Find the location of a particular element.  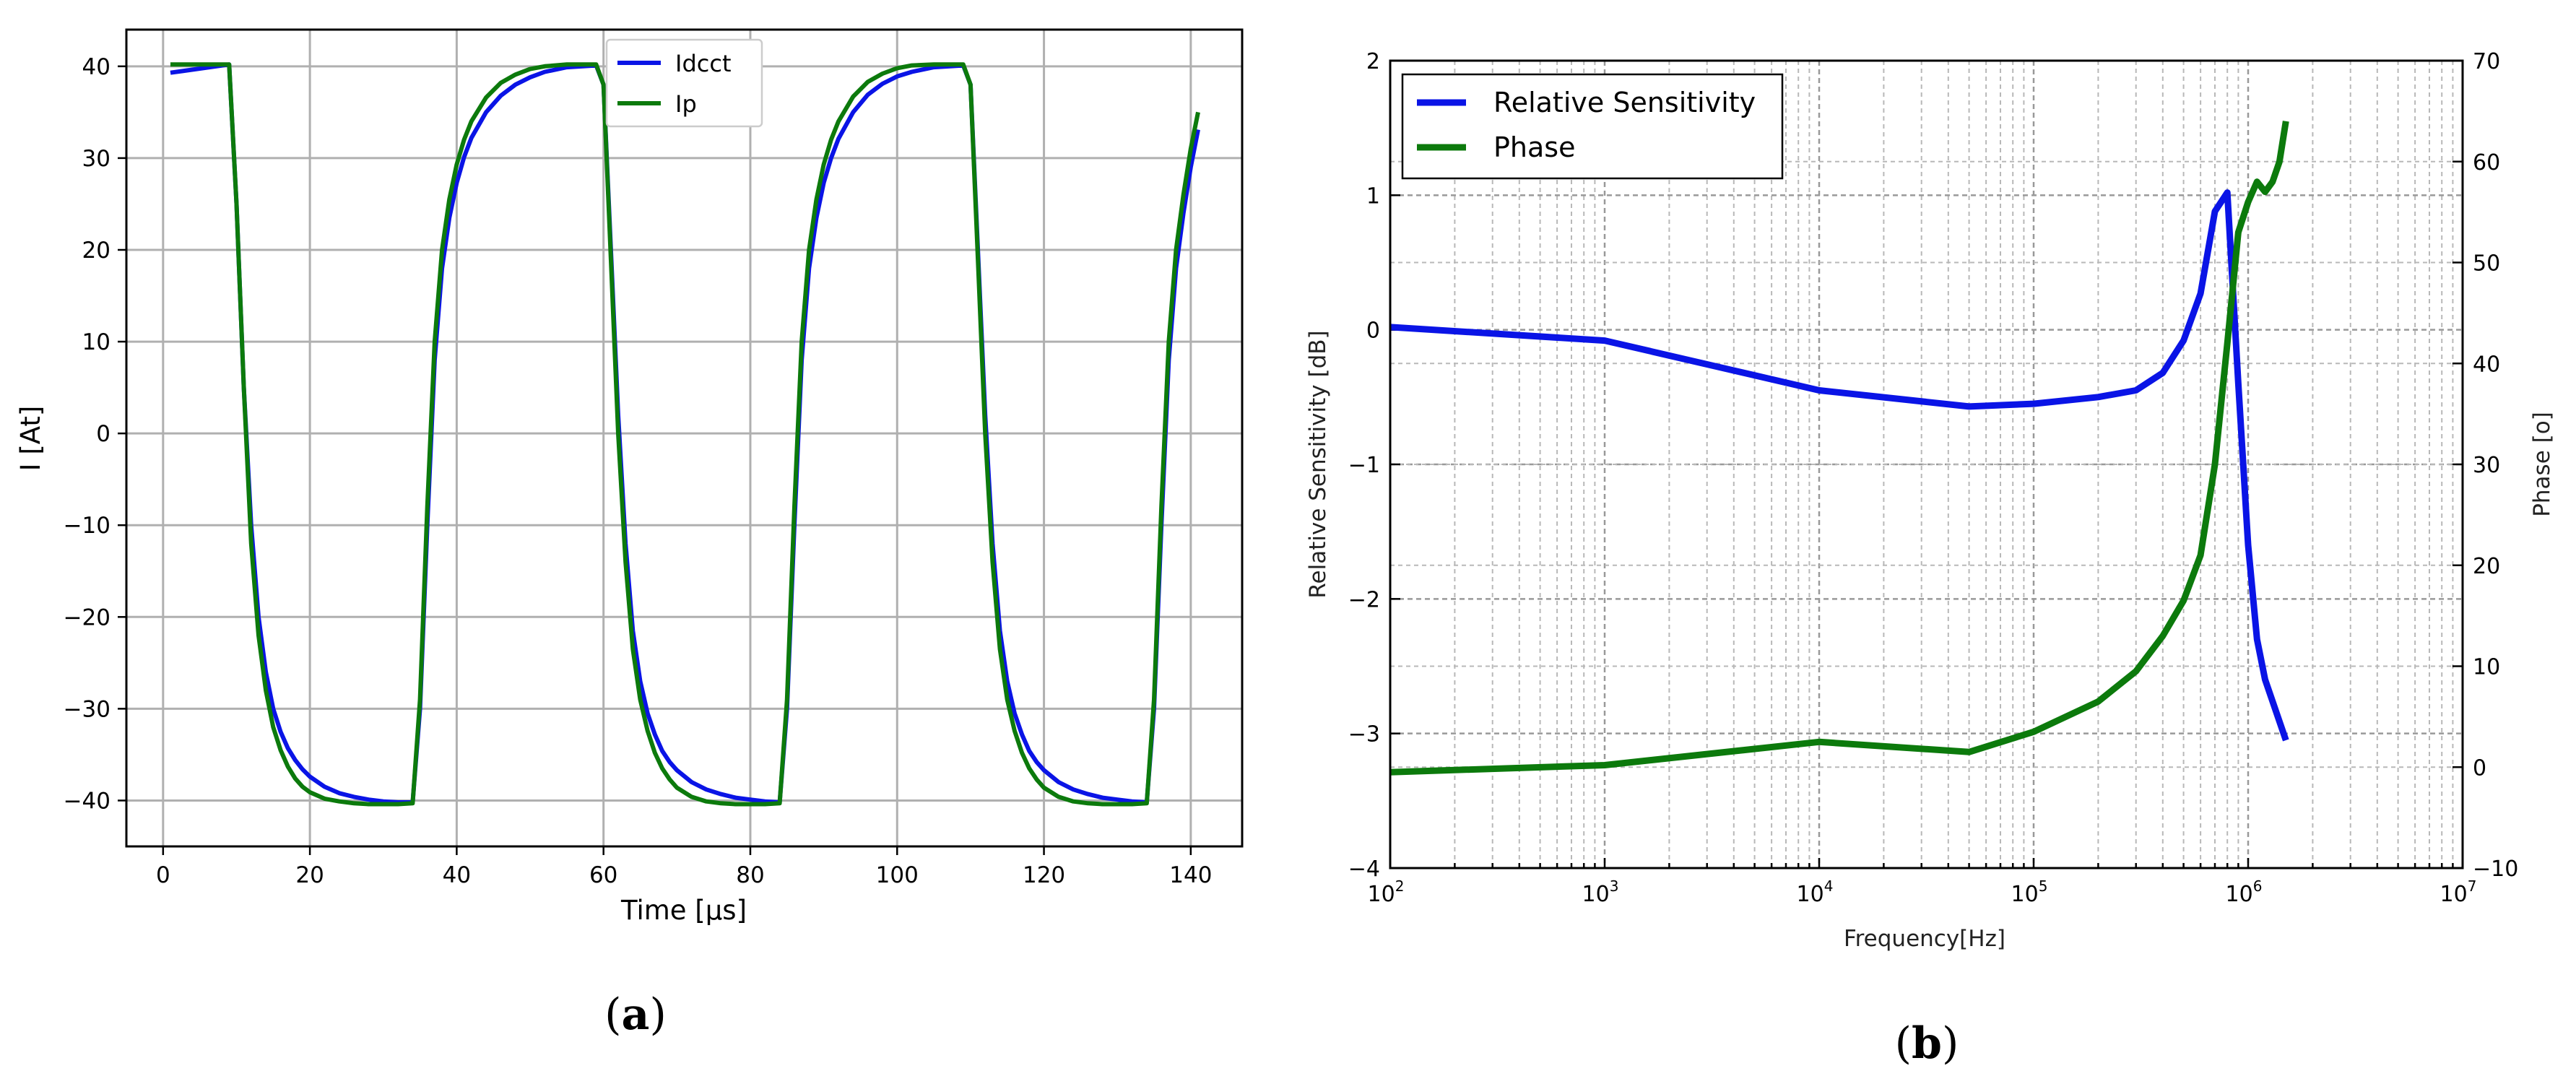

panel-a-ytick-label: 30 is located at coordinates (96, 159).